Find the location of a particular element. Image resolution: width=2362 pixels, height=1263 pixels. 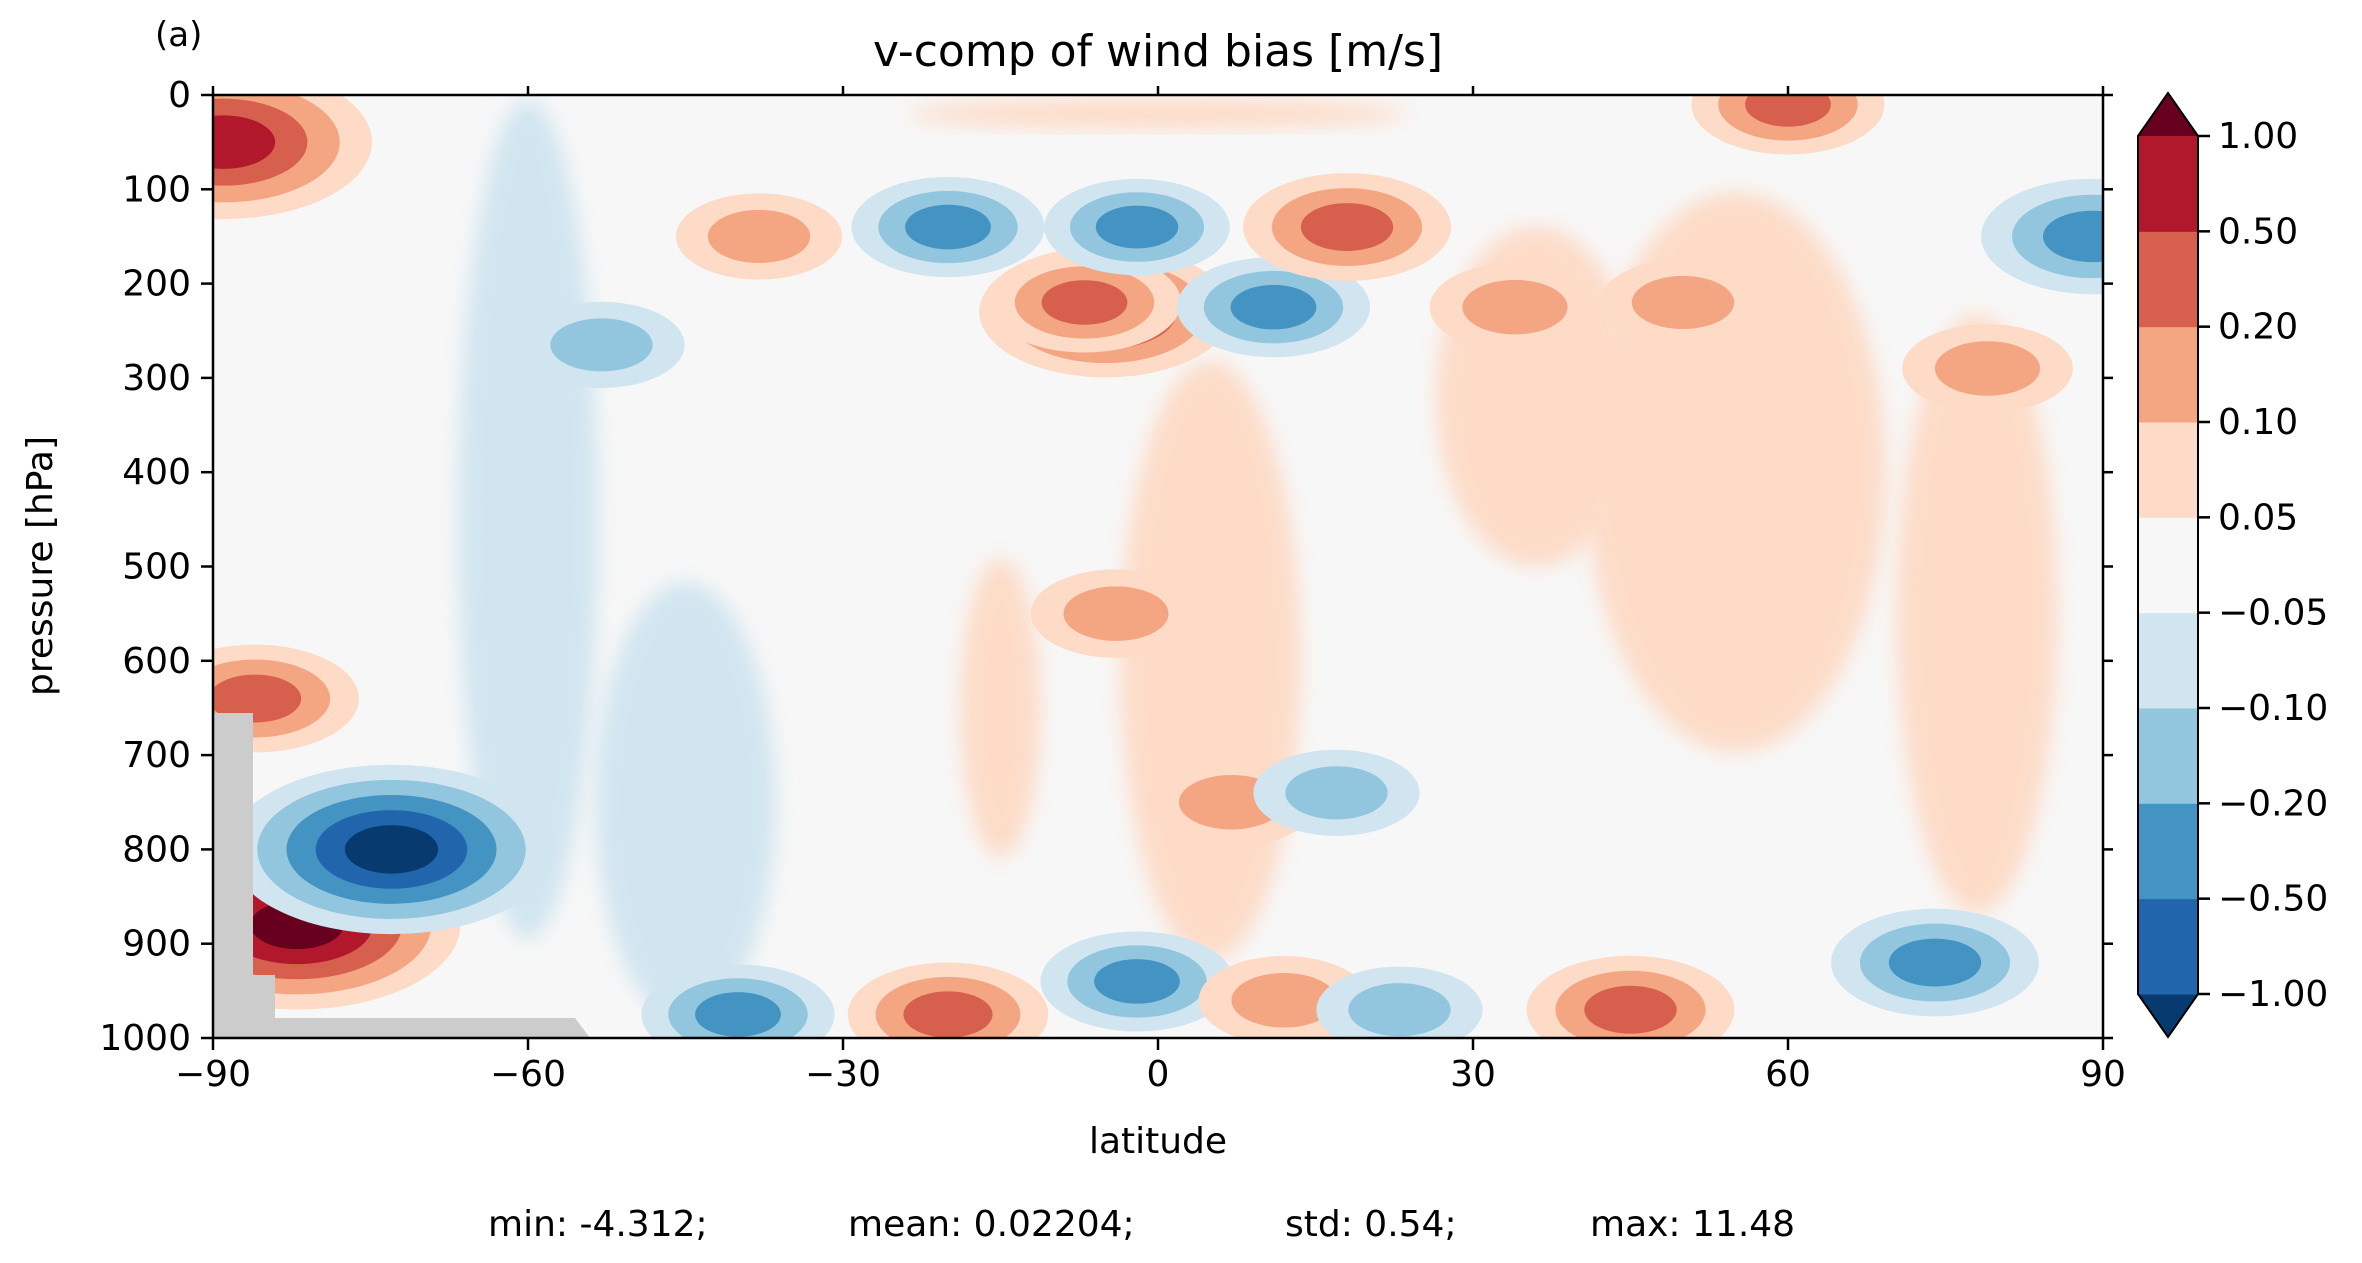

x-tick-label: −30 is located at coordinates (843, 1074).